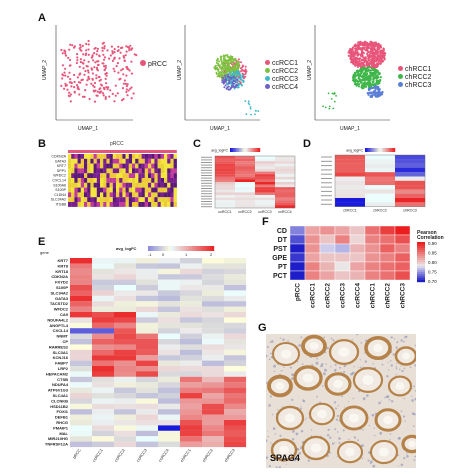  What do you see at coordinates (59, 400) in the screenshot?
I see `gene-label: CLCNKB` at bounding box center [59, 400].